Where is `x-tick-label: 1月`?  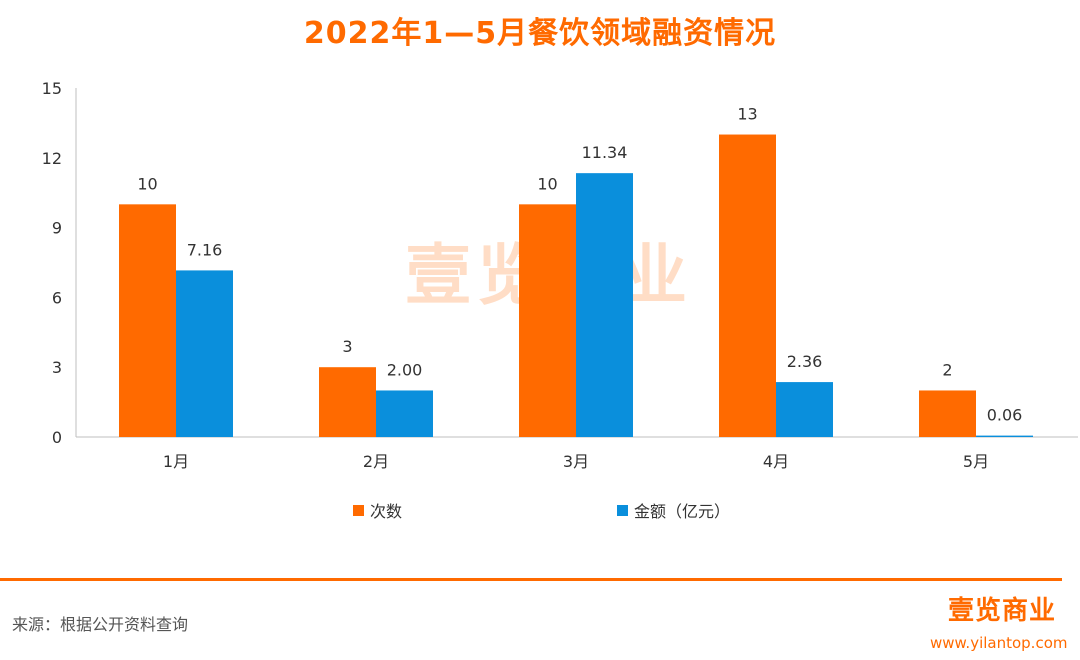
x-tick-label: 1月 is located at coordinates (176, 461).